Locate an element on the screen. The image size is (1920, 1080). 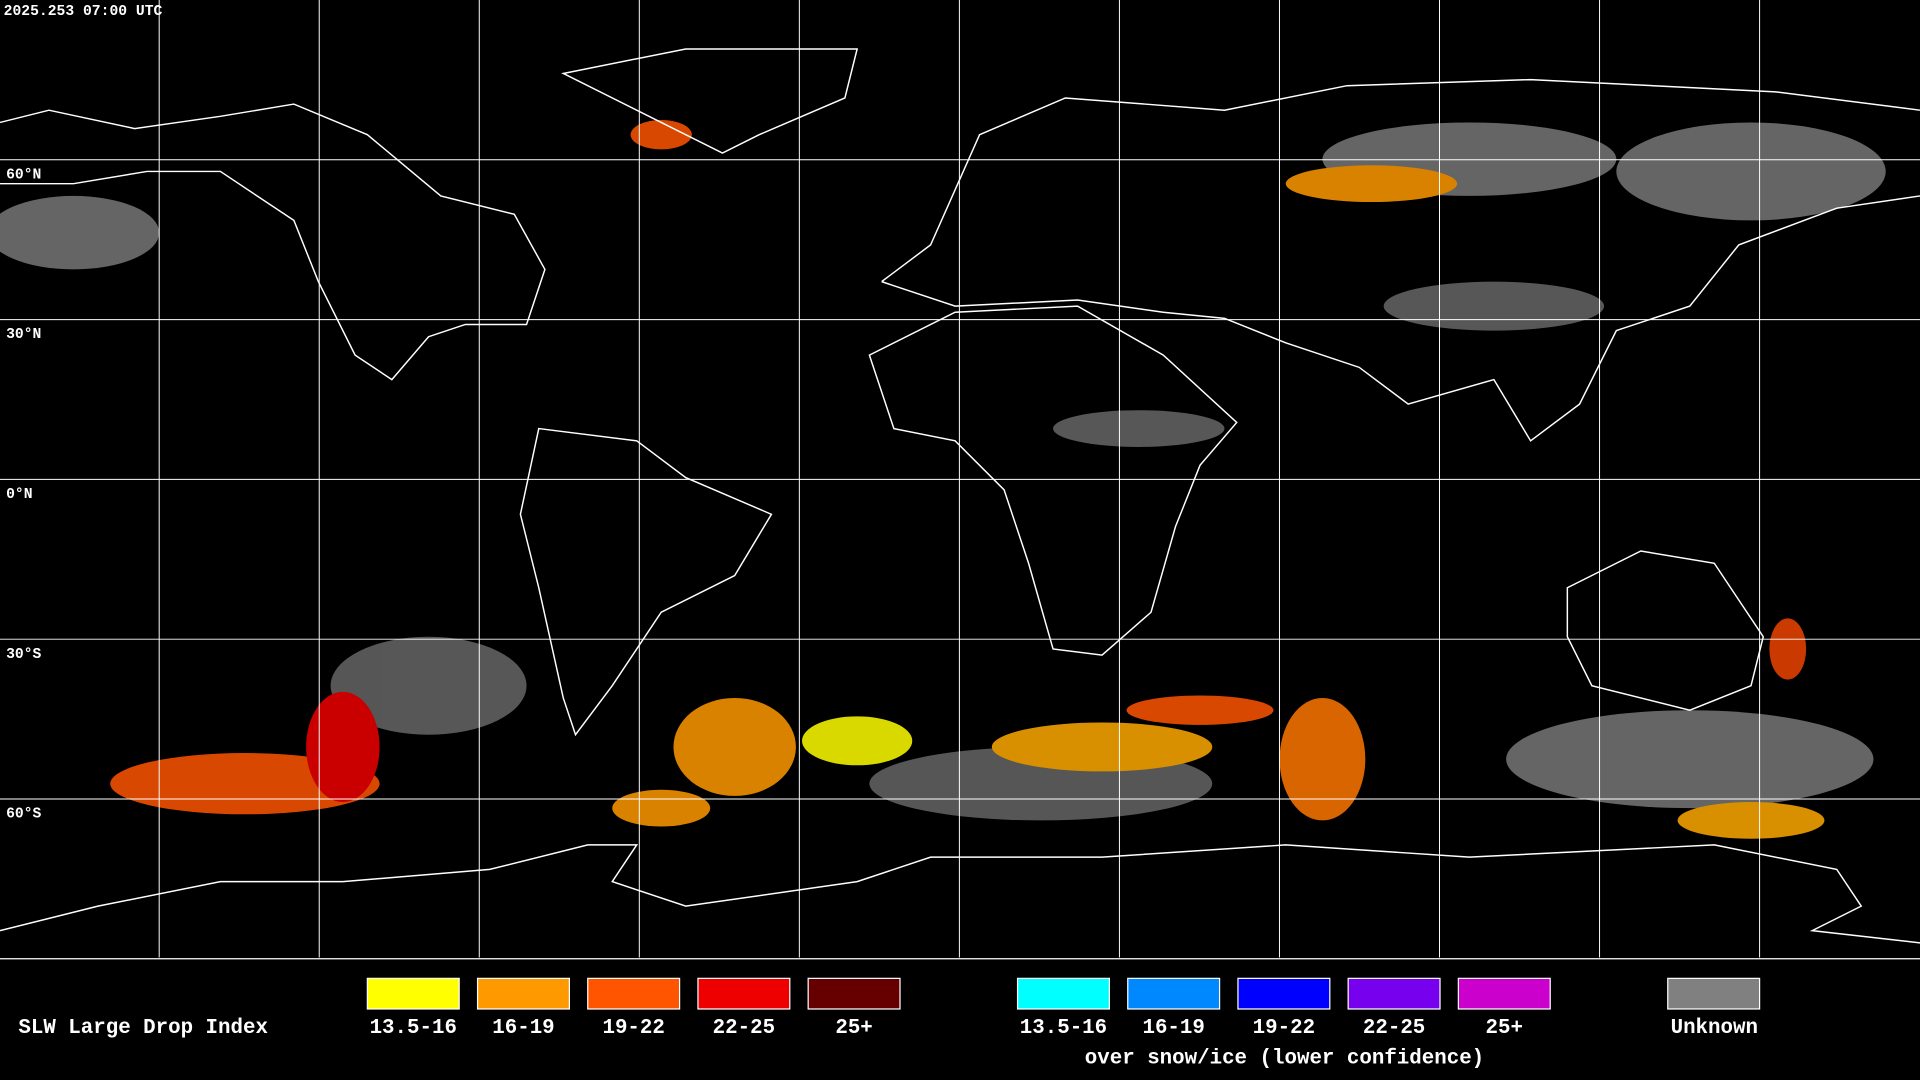
legend-title: SLW Large Drop Index is located at coordinates (143, 1028).